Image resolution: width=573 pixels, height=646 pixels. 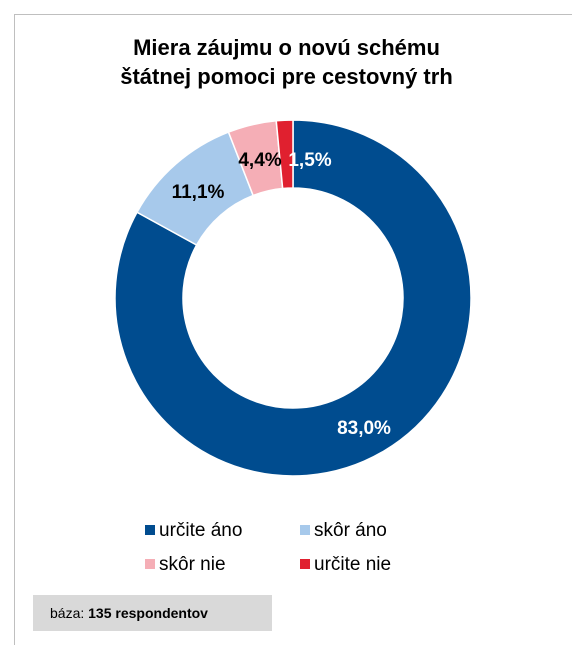 I want to click on legend-swatch-skor-ano, so click(x=305, y=530).